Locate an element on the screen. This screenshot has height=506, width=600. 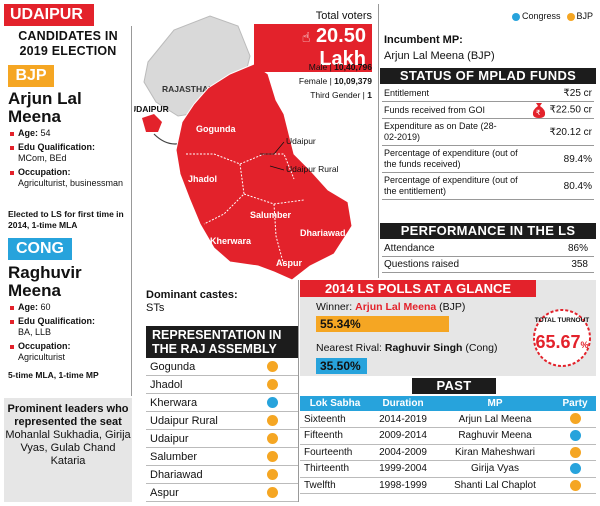
mplad-row: Entitlement ₹25 cr is located at coordinates (488, 93).